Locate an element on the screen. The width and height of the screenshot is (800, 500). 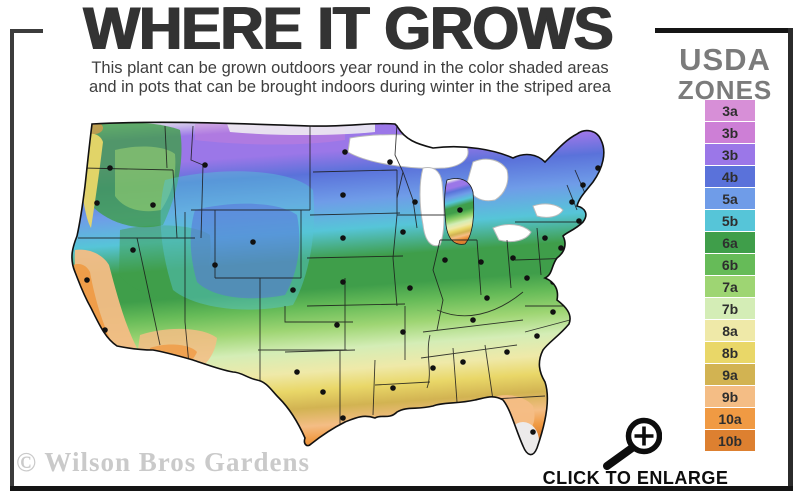
legend-heading-usda: USDA is located at coordinates (725, 59).